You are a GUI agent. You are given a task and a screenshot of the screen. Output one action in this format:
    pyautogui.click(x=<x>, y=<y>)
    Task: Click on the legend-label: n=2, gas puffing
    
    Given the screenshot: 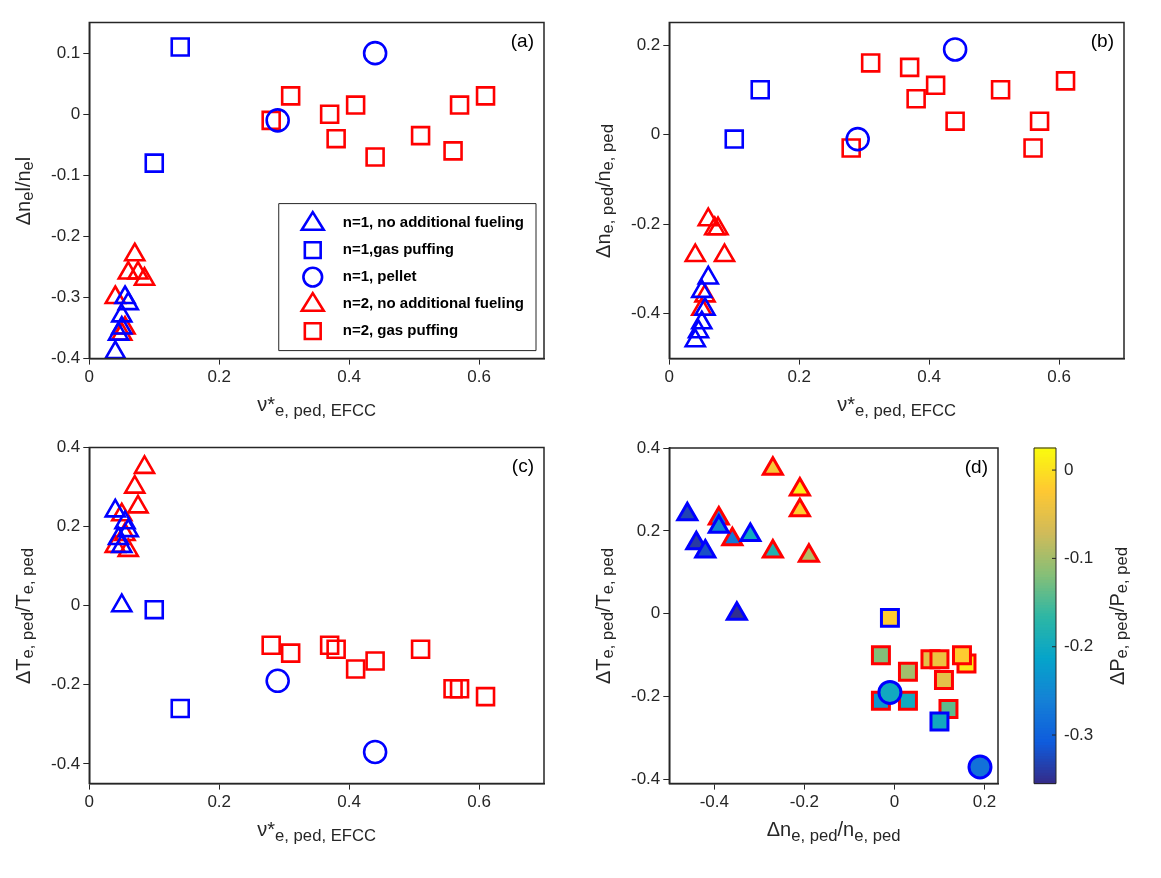 What is the action you would take?
    pyautogui.click(x=400, y=330)
    